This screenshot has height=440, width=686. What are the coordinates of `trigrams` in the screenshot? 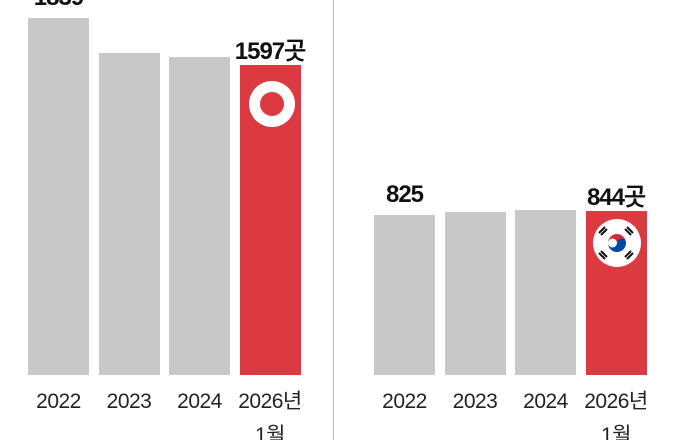 It's located at (616, 243).